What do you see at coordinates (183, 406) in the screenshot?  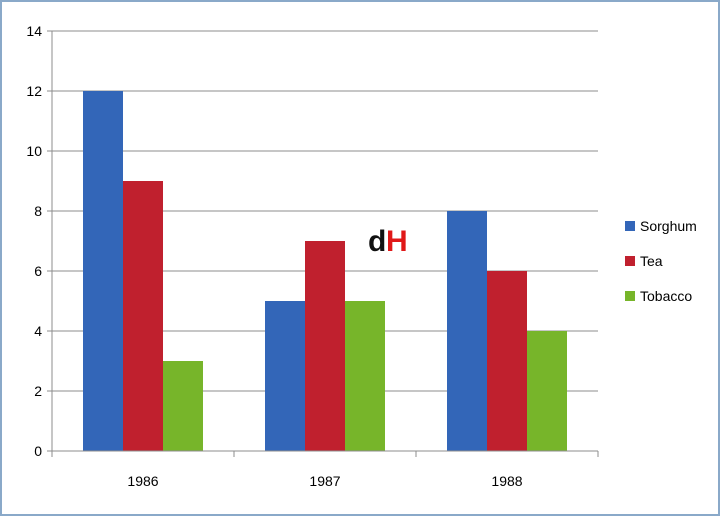 I see `bar-tobacco-1986` at bounding box center [183, 406].